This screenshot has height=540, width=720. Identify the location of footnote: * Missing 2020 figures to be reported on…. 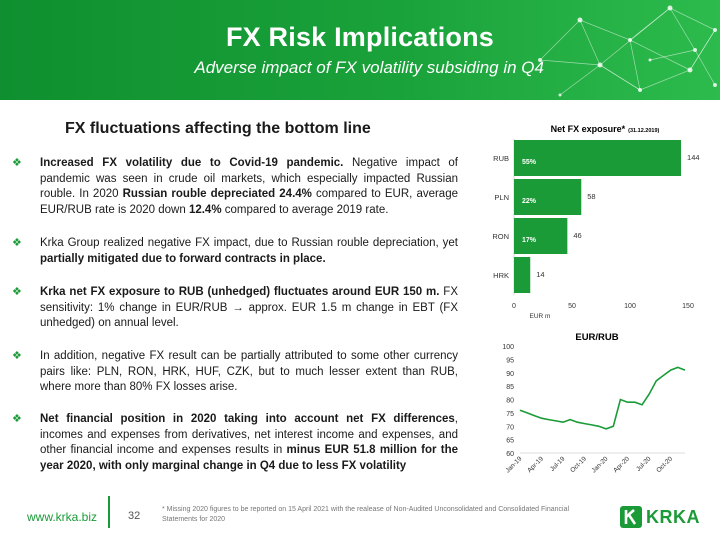
(366, 514).